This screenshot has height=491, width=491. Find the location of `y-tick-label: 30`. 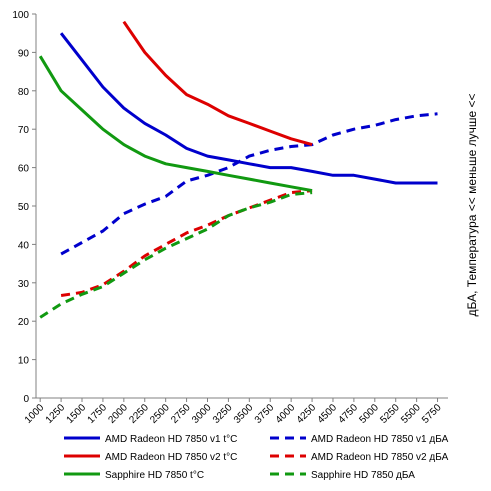

y-tick-label: 30 is located at coordinates (24, 284).